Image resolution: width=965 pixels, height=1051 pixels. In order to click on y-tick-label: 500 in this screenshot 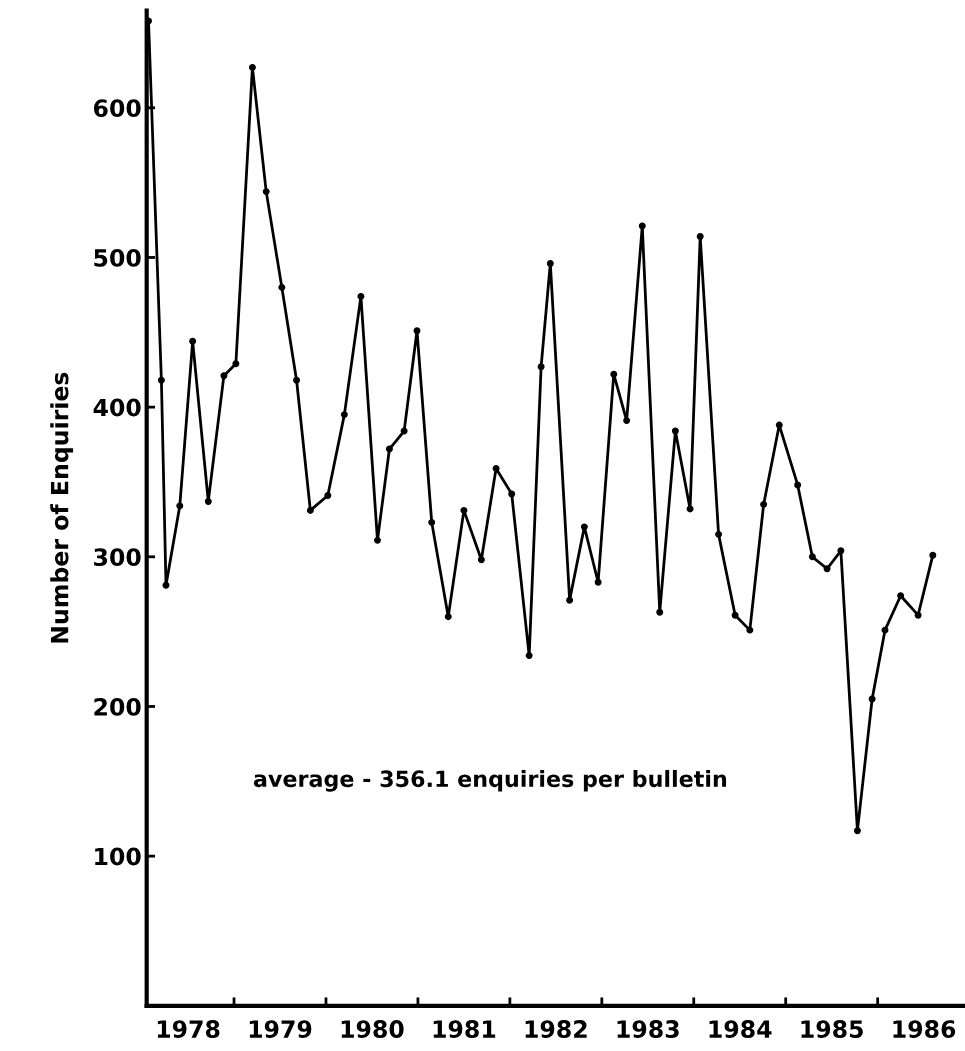, I will do `click(117, 257)`.